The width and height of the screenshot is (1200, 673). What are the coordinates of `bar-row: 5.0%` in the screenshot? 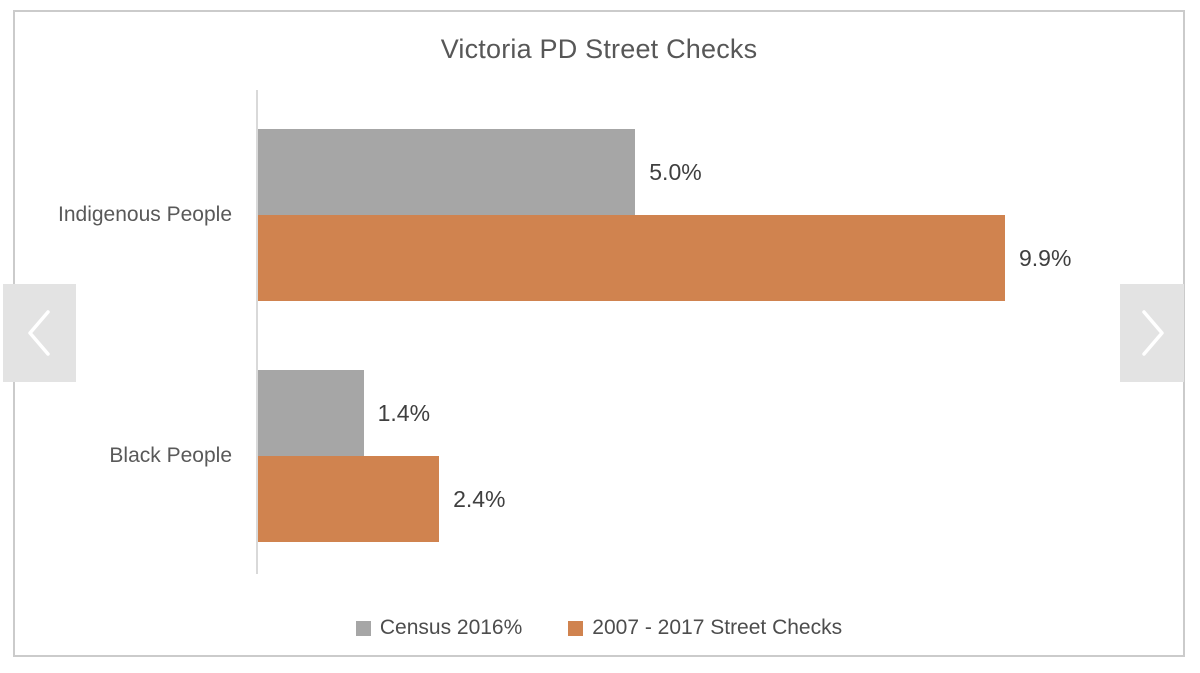 It's located at (673, 172).